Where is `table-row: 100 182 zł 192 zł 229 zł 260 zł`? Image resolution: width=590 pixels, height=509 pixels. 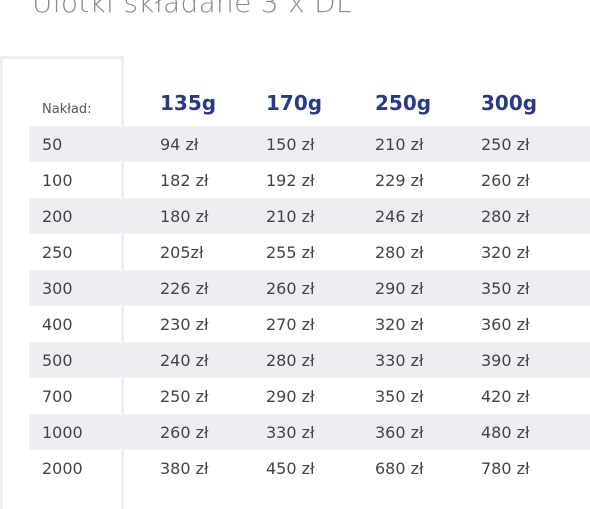
table-row: 100 182 zł 192 zł 229 zł 260 zł is located at coordinates (309, 180).